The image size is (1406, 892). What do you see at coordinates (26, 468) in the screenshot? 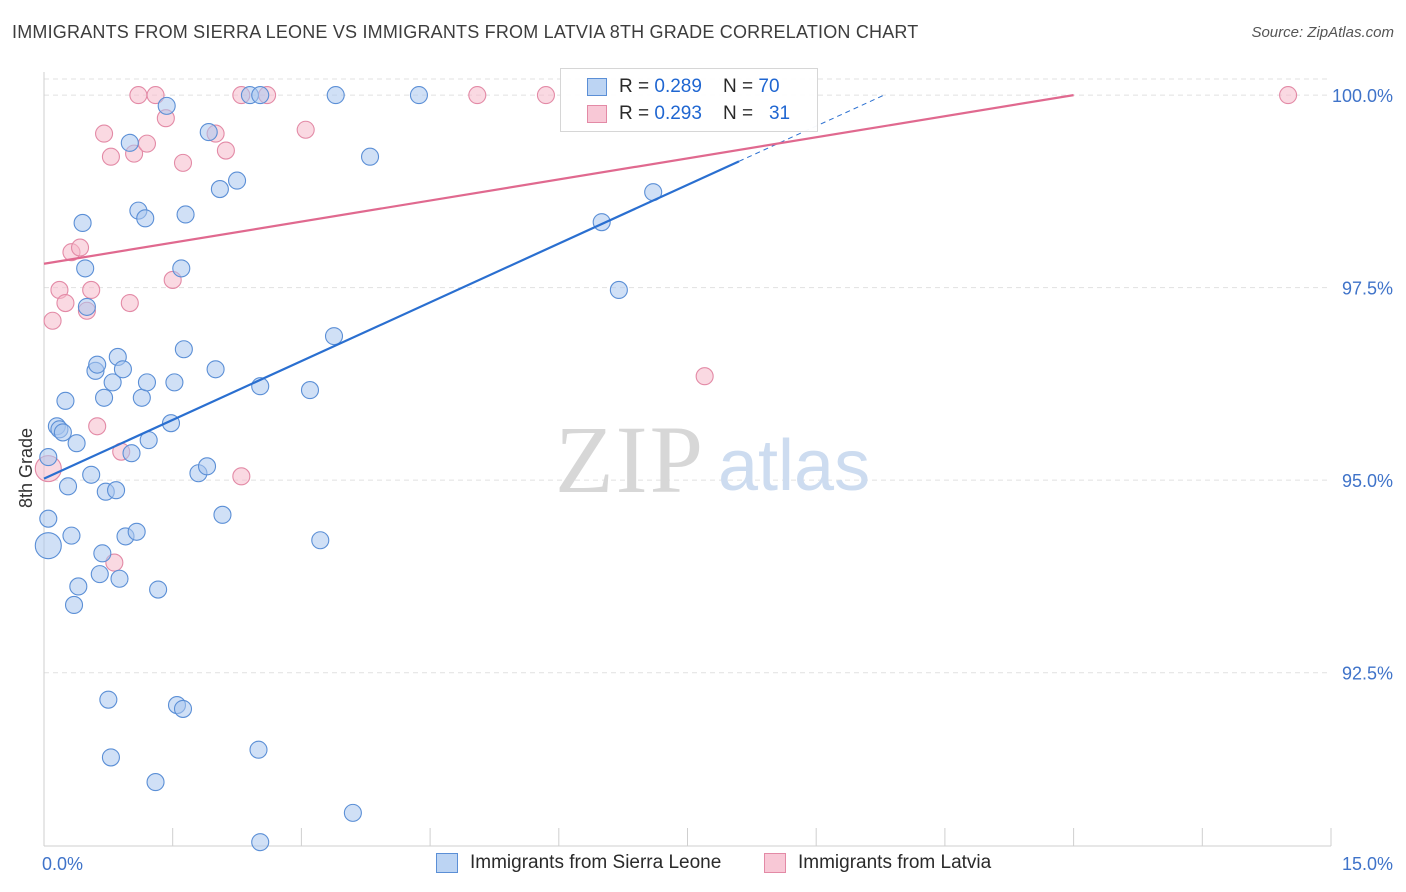
I see `y-axis-label: 8th Grade` at bounding box center [26, 468].